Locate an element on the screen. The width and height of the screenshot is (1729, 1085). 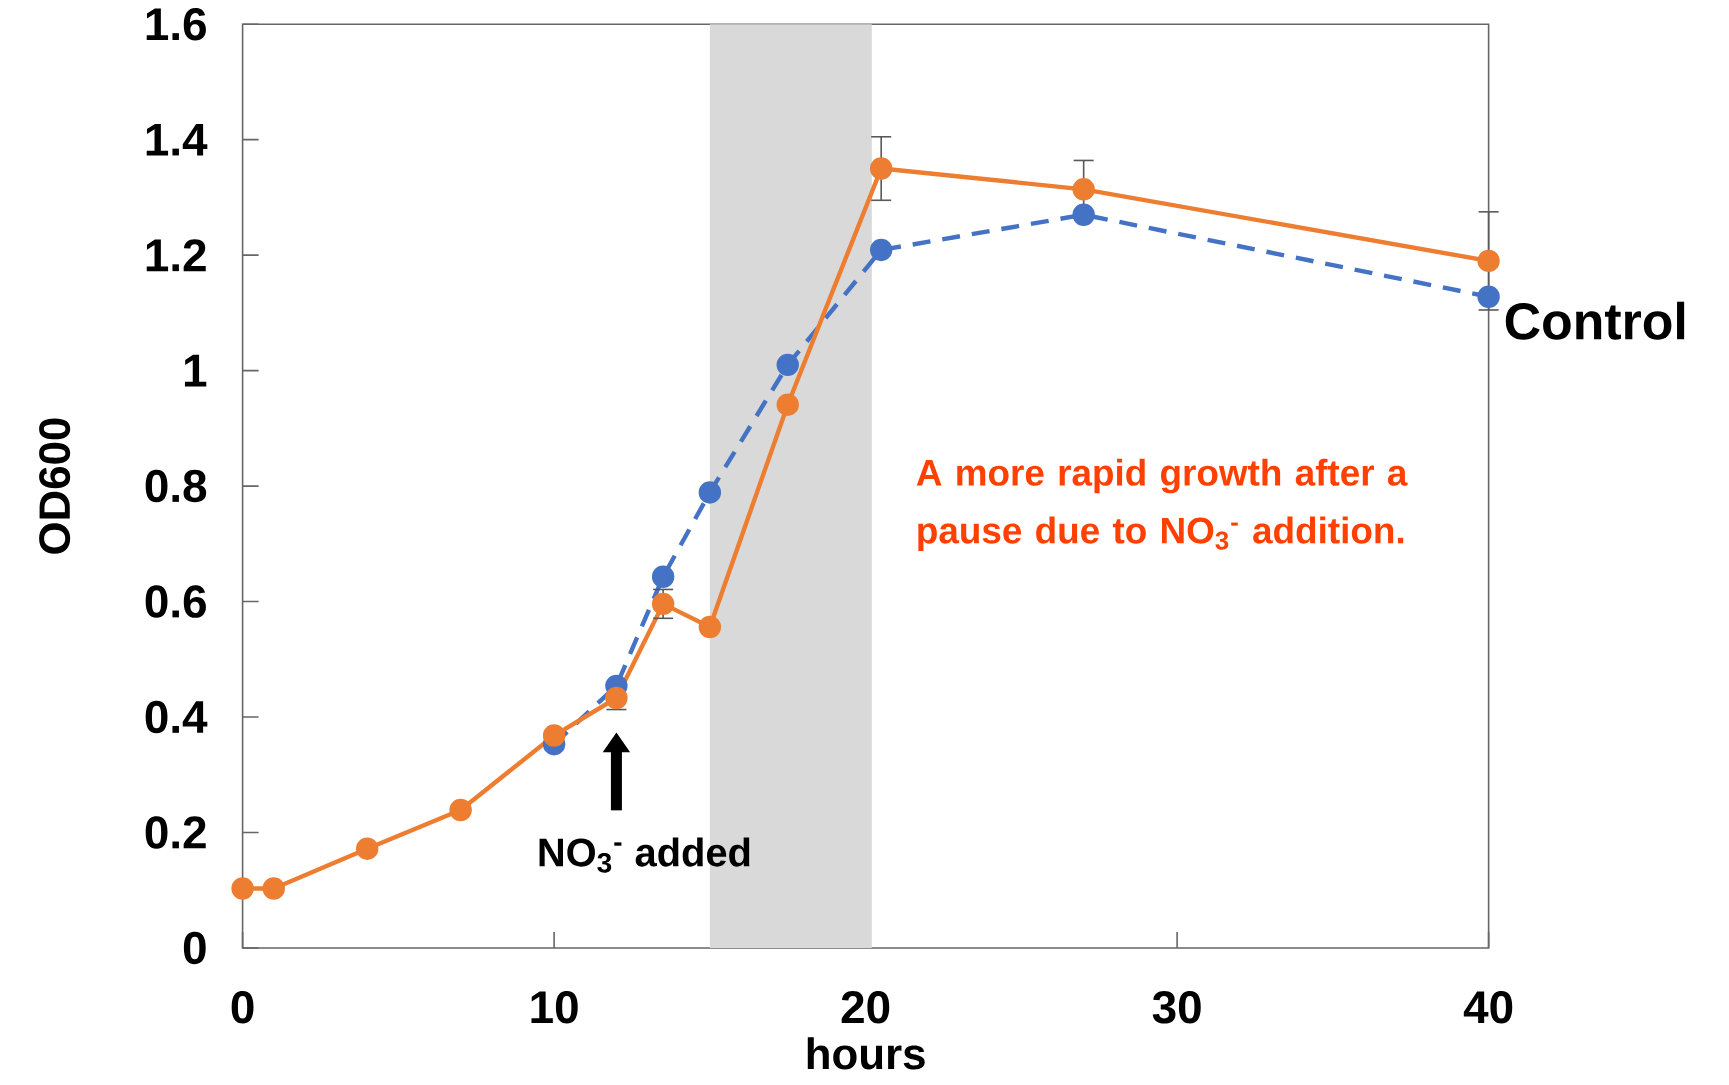
y-tick-label: 1.6 is located at coordinates (176, 24).